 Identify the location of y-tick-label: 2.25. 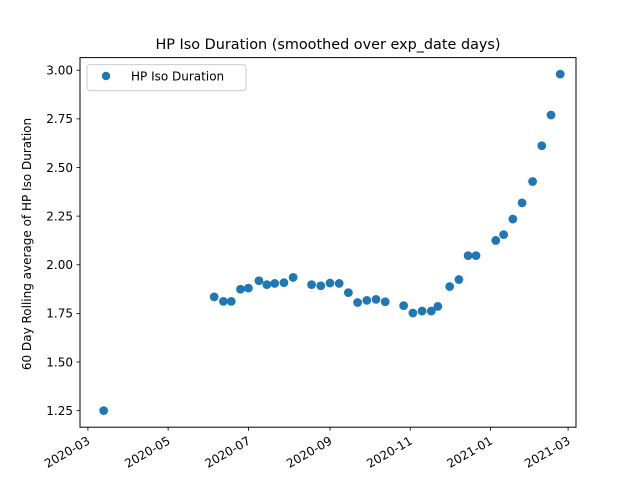
(59, 216).